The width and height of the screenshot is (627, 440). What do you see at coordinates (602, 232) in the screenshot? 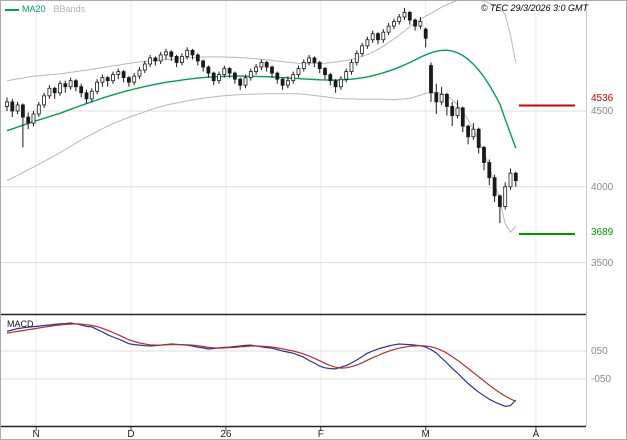
I see `support-price-label: 3689` at bounding box center [602, 232].